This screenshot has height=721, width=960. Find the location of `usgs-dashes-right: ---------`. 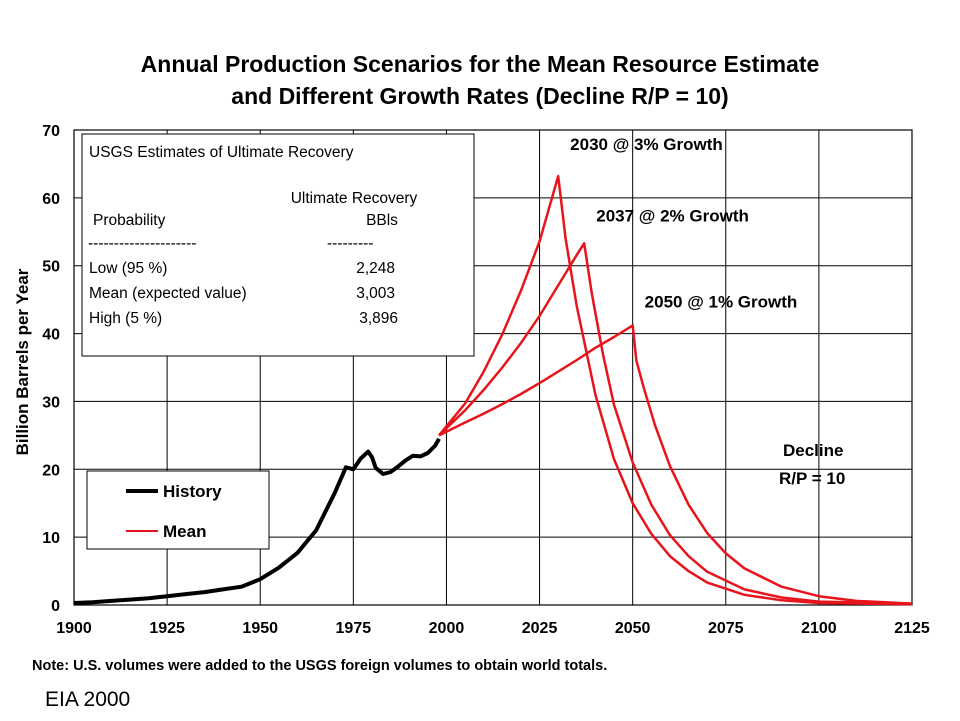

usgs-dashes-right: --------- is located at coordinates (350, 243).